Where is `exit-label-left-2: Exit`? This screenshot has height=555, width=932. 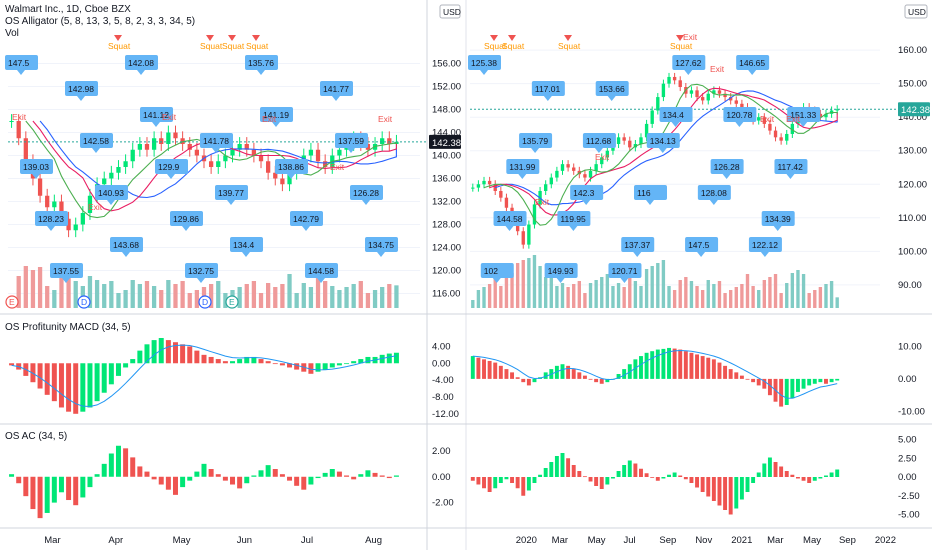 exit-label-left-2: Exit is located at coordinates (169, 117).